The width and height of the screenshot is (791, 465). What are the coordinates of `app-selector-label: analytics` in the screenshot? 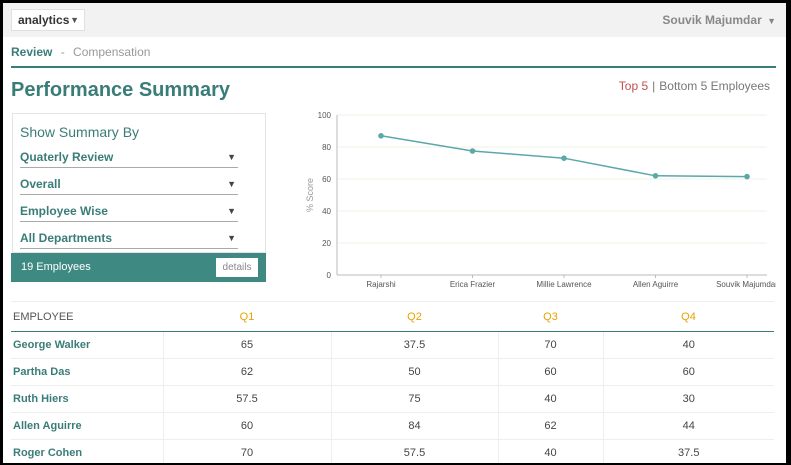 It's located at (44, 20).